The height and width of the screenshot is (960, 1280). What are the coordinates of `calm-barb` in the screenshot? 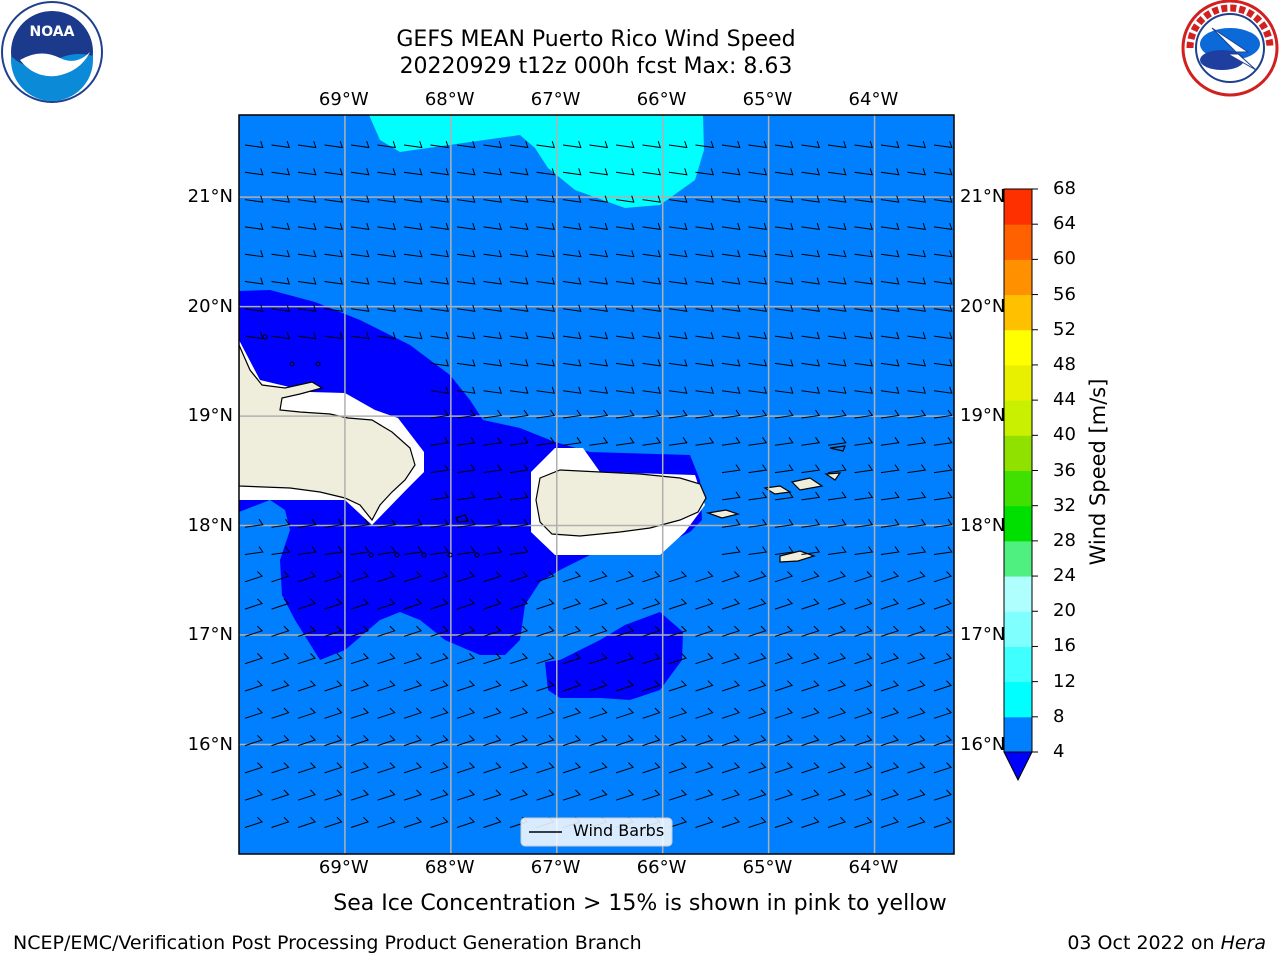 It's located at (424, 555).